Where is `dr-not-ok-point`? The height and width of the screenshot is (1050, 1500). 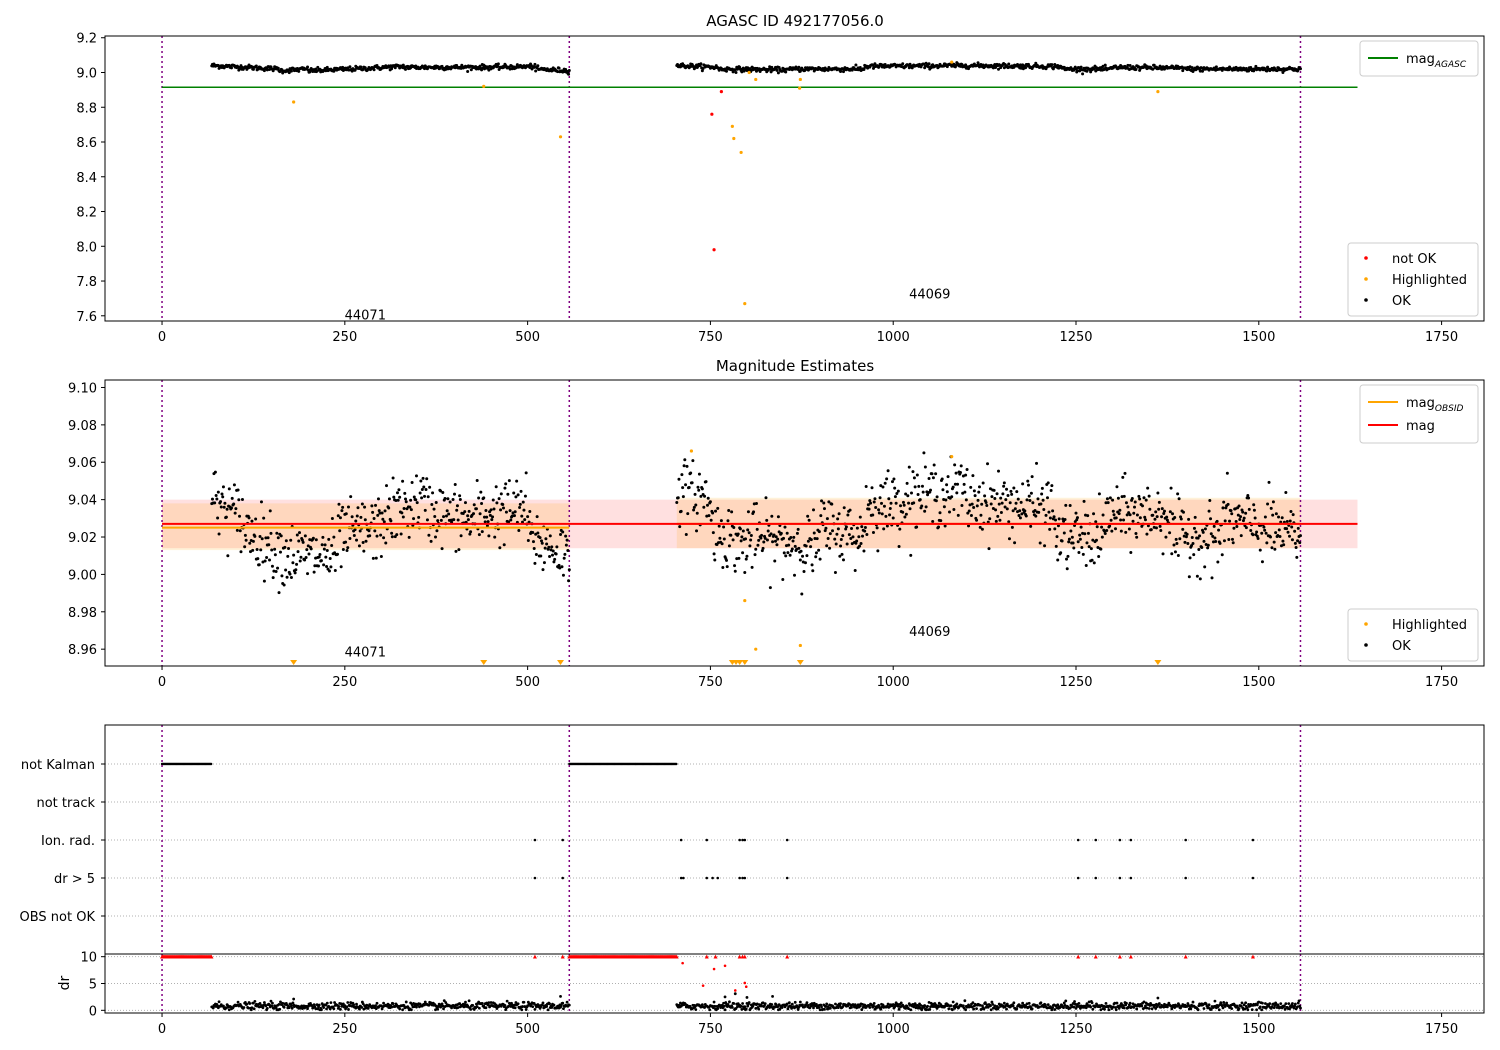 dr-not-ok-point is located at coordinates (735, 990).